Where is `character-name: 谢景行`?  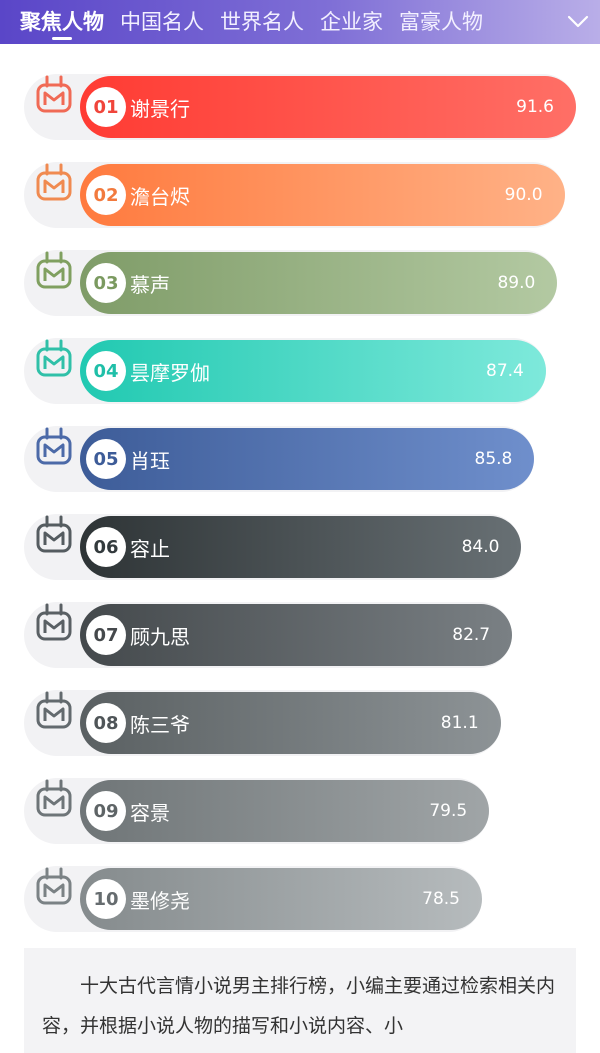 character-name: 谢景行 is located at coordinates (160, 108).